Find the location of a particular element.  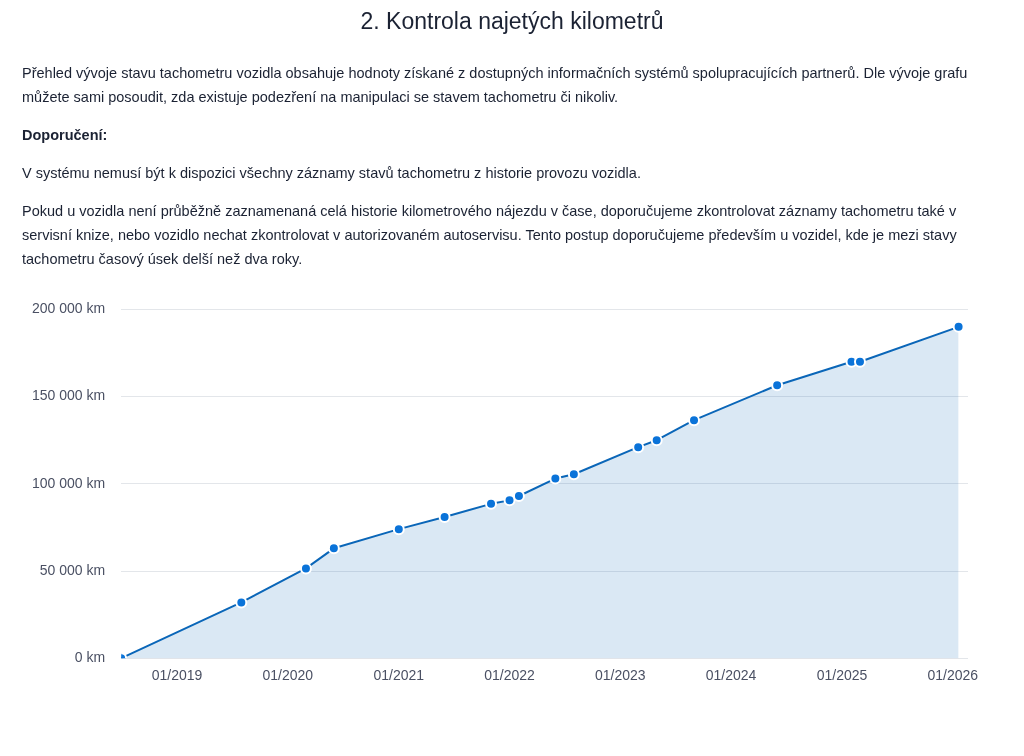

y-tick-label: 50 000 km is located at coordinates (72, 569).